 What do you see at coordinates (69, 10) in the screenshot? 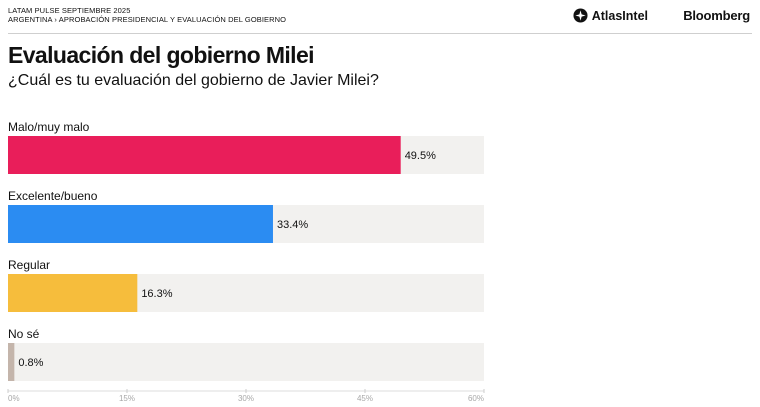
I see `survey-name: LATAM PULSE SEPTIEMBRE 2025` at bounding box center [69, 10].